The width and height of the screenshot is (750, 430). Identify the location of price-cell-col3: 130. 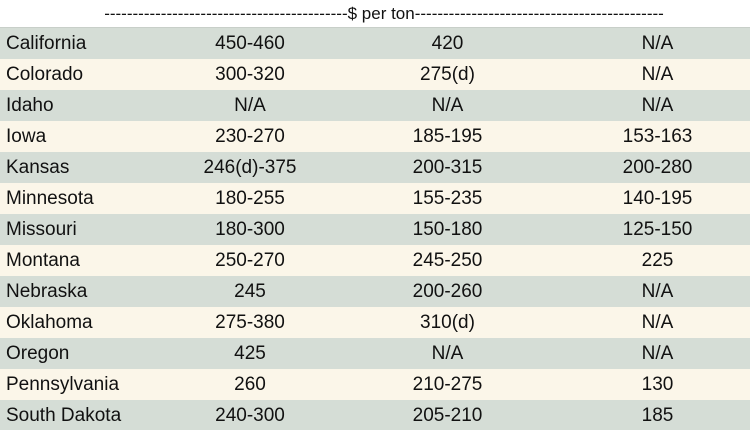
(657, 384).